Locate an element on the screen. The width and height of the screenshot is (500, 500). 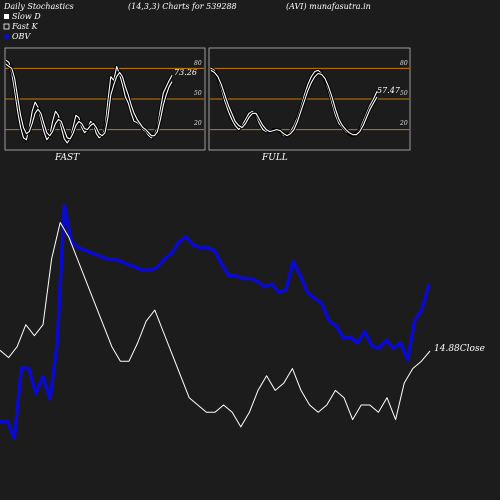
legend-swatch-fast-k is located at coordinates (6, 26).